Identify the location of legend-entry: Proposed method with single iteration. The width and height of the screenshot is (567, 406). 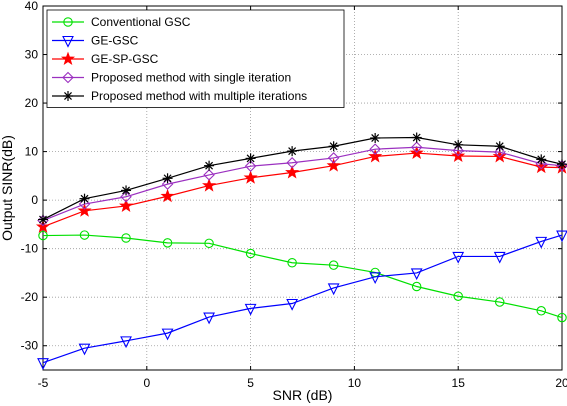
(171, 78).